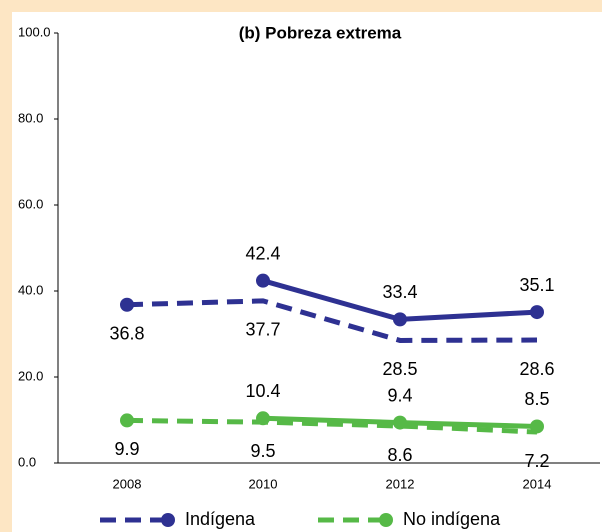 The height and width of the screenshot is (532, 602). I want to click on chart-title: (b) Pobreza extrema, so click(320, 32).